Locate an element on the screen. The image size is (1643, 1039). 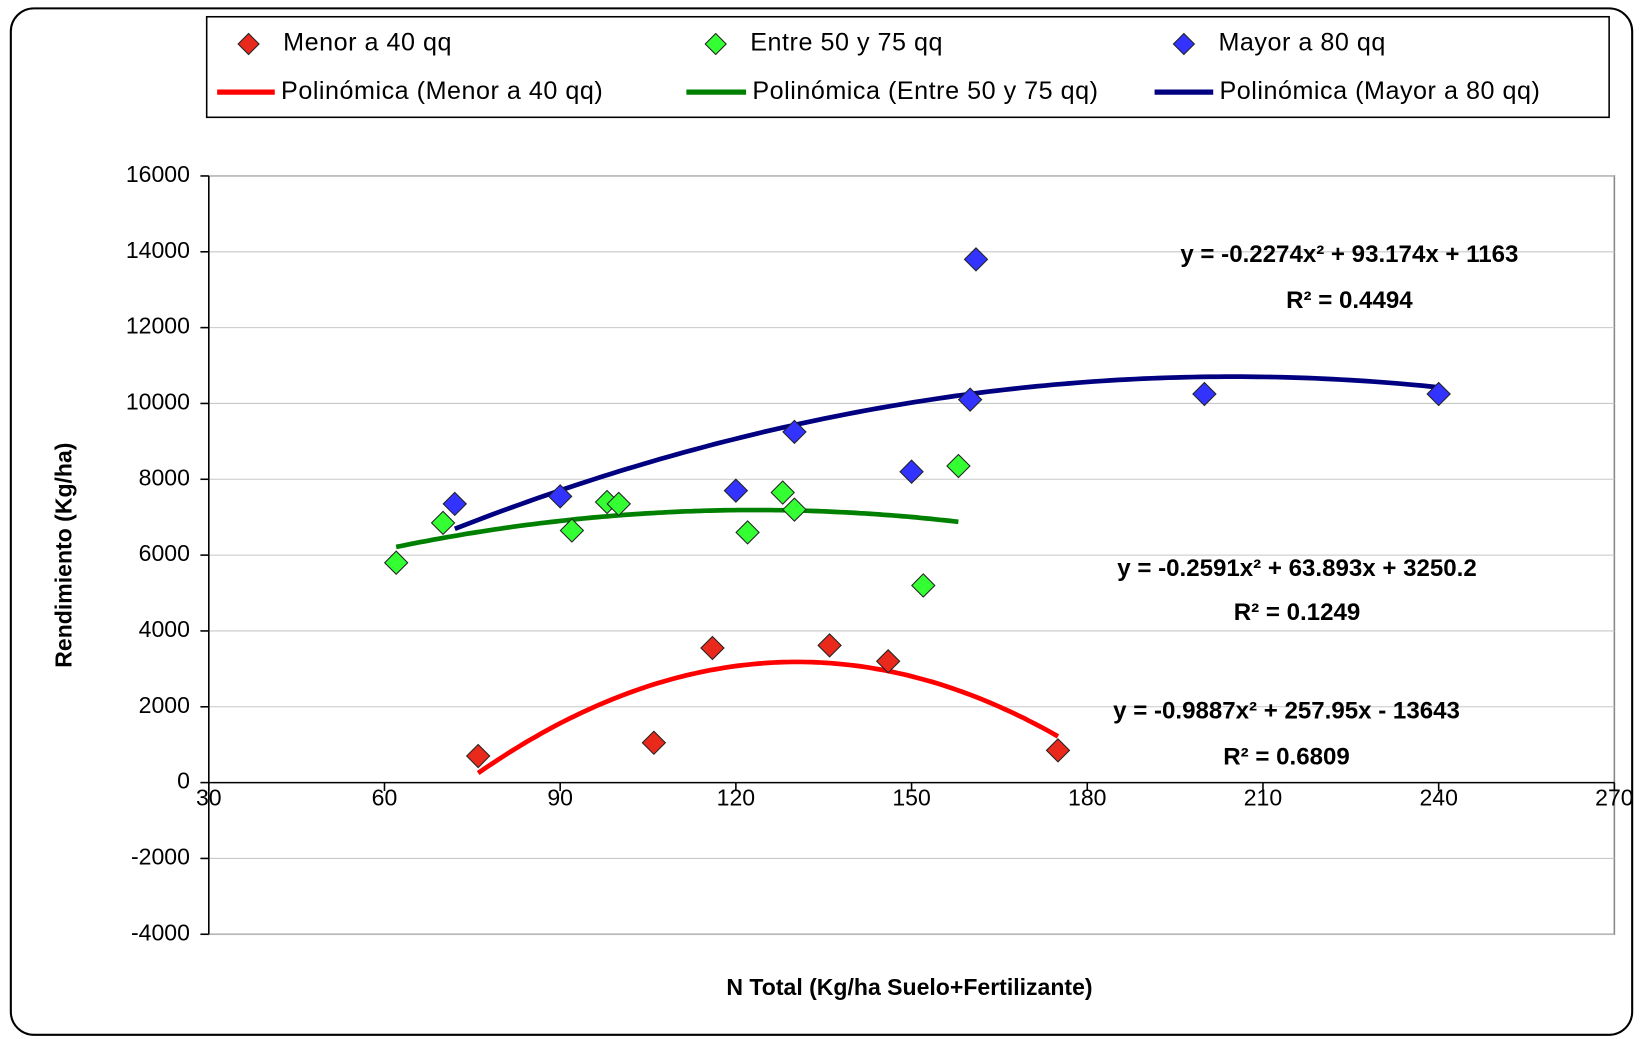
y-tick-label: 14000 is located at coordinates (158, 250).